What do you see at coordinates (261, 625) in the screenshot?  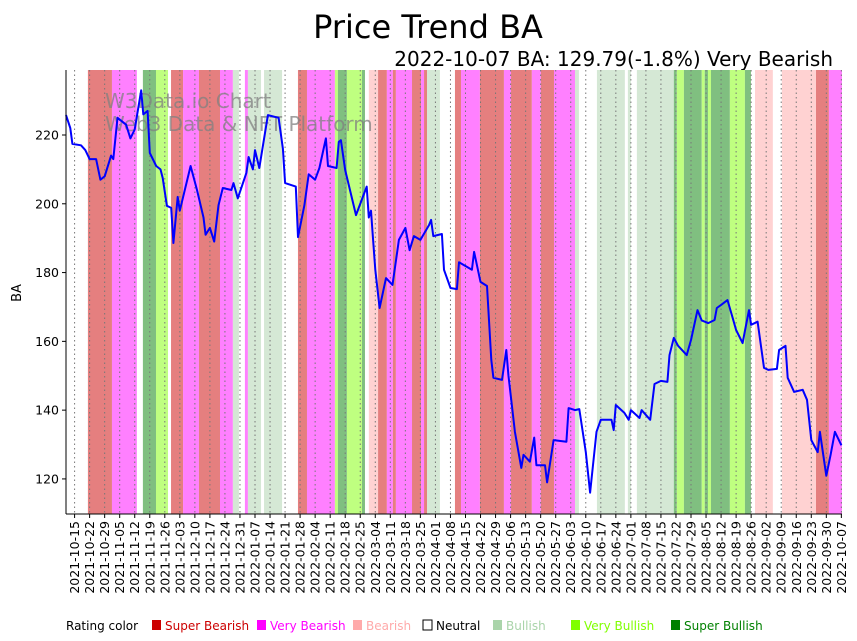 I see `legend-swatch-very-bearish` at bounding box center [261, 625].